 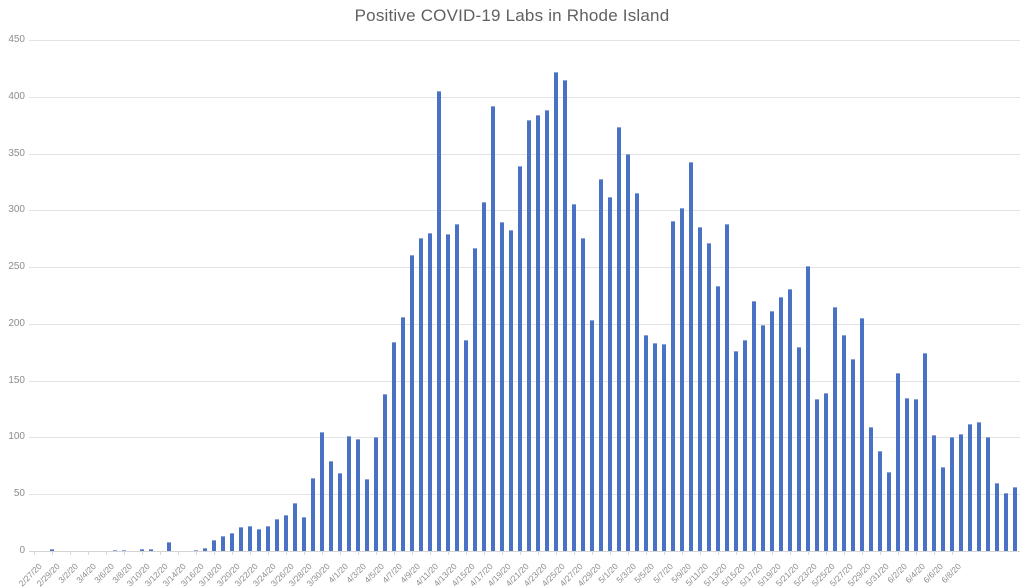 What do you see at coordinates (16, 39) in the screenshot?
I see `y-axis-tick-label: 450` at bounding box center [16, 39].